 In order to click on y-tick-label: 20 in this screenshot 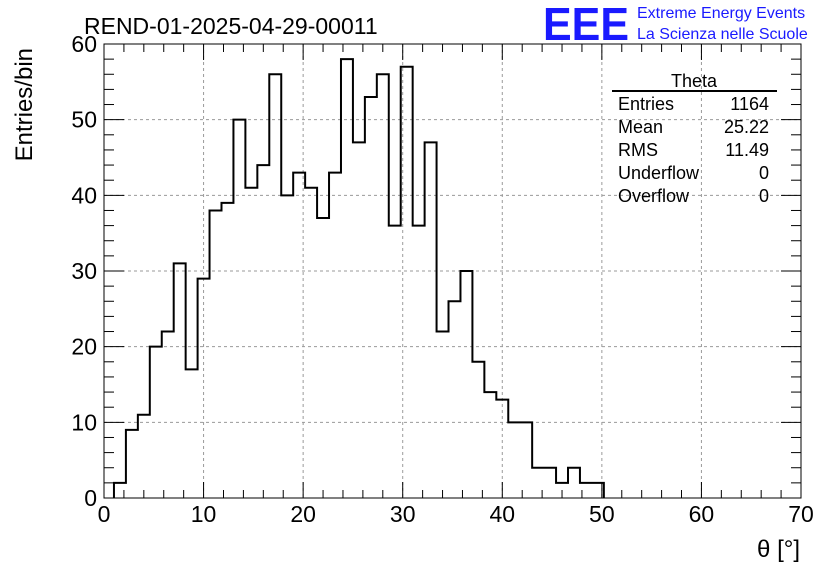, I will do `click(84, 347)`.